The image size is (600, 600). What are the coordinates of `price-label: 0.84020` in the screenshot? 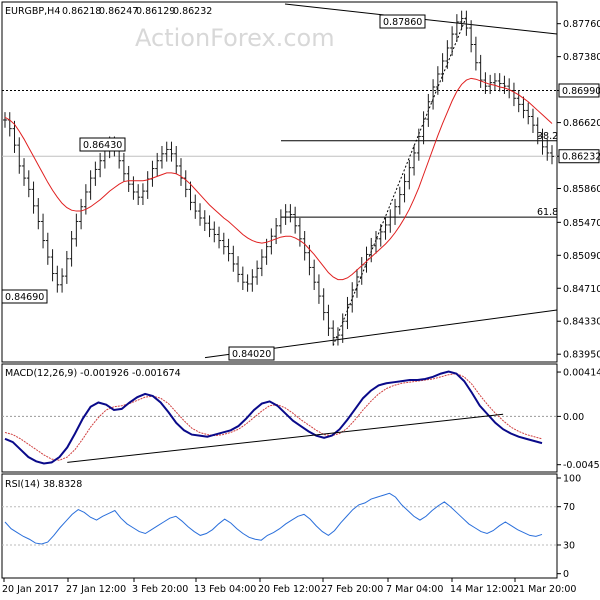 It's located at (251, 354).